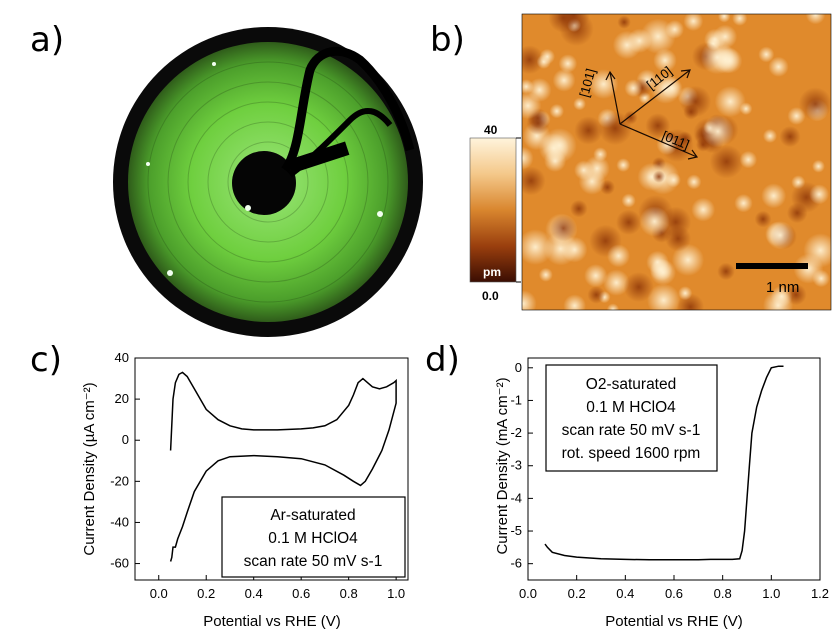  Describe the element at coordinates (495, 210) in the screenshot. I see `color-bar` at that location.